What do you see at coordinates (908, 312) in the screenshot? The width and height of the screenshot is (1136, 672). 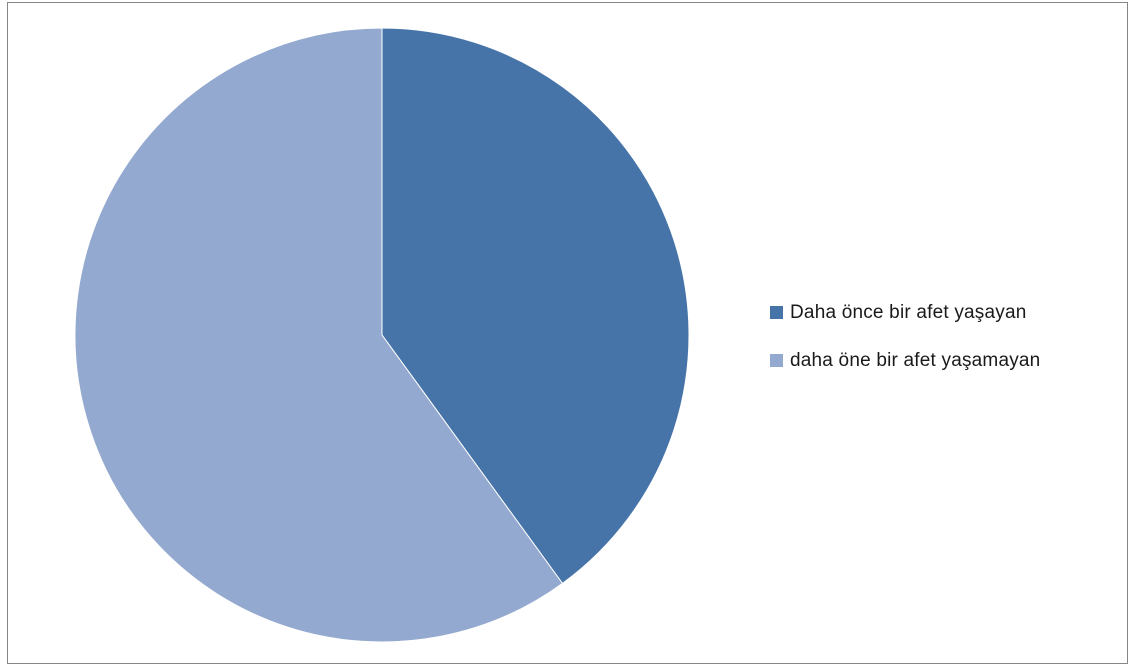 I see `legend-label-0: Daha önce bir afet yaşayan` at bounding box center [908, 312].